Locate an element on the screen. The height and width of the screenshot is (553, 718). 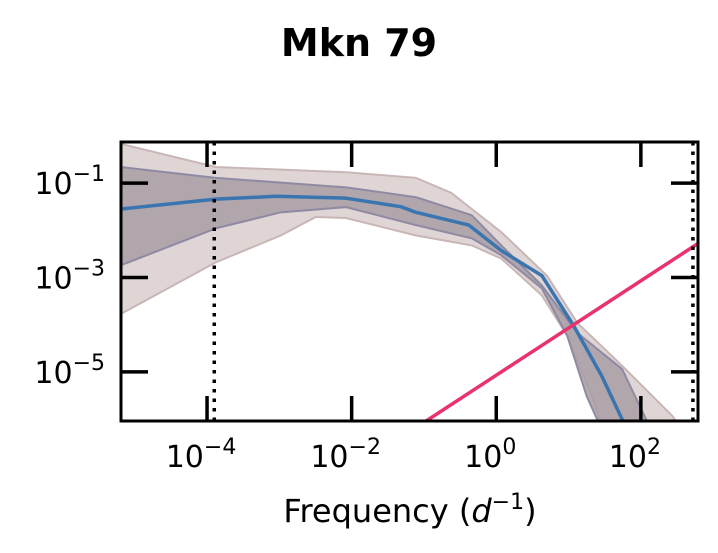
x-tick-label: 10⁻² is located at coordinates (345, 455).